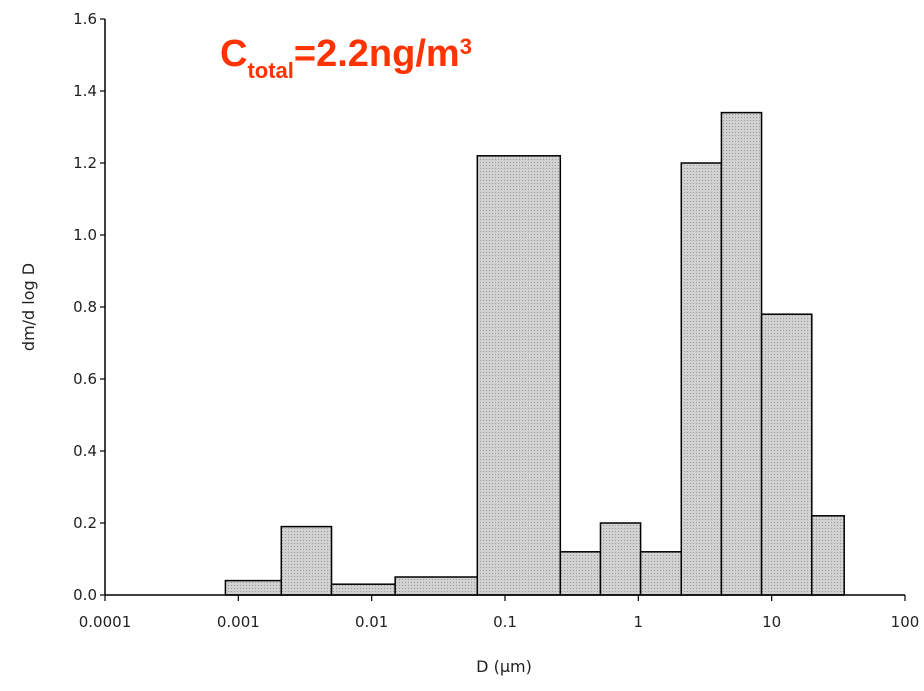 This screenshot has width=924, height=691. Describe the element at coordinates (85, 235) in the screenshot. I see `y-tick-label: 1.0` at that location.